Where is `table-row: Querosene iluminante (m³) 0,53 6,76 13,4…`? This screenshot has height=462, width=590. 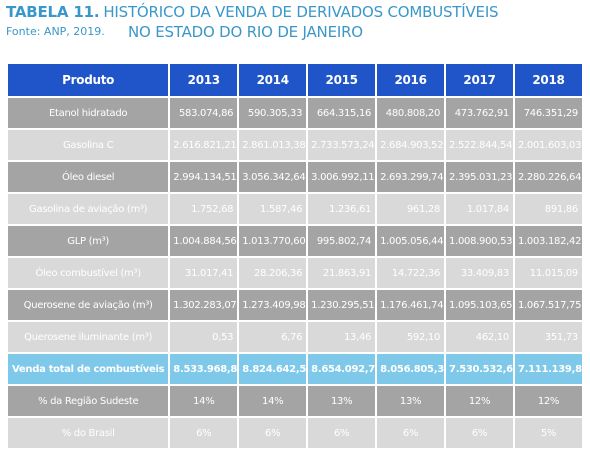 table-row: Querosene iluminante (m³) 0,53 6,76 13,4… is located at coordinates (295, 337).